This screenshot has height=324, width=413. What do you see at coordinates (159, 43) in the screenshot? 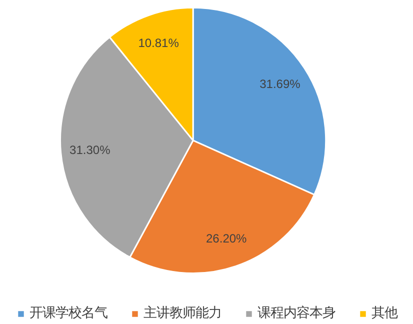
I see `data-label: 10.81%` at bounding box center [159, 43].